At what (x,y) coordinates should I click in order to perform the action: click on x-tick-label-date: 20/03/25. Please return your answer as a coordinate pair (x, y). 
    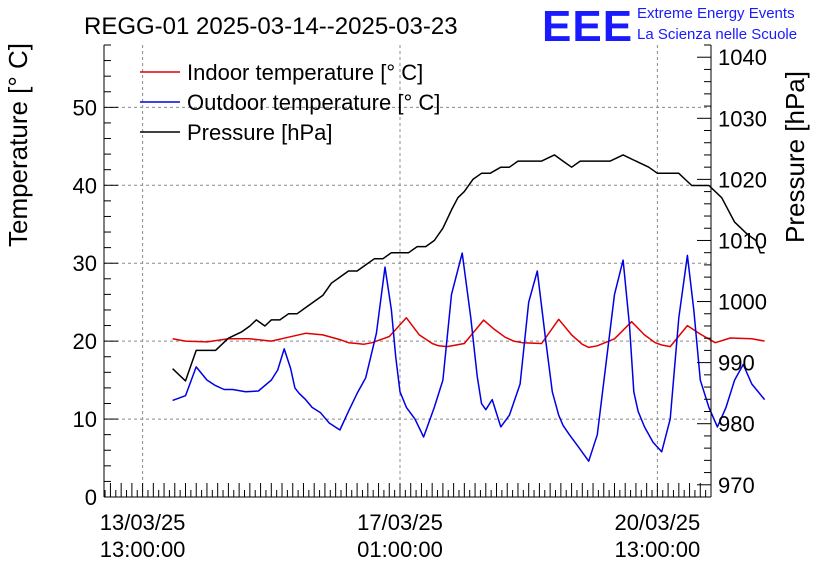
    Looking at the image, I should click on (658, 522).